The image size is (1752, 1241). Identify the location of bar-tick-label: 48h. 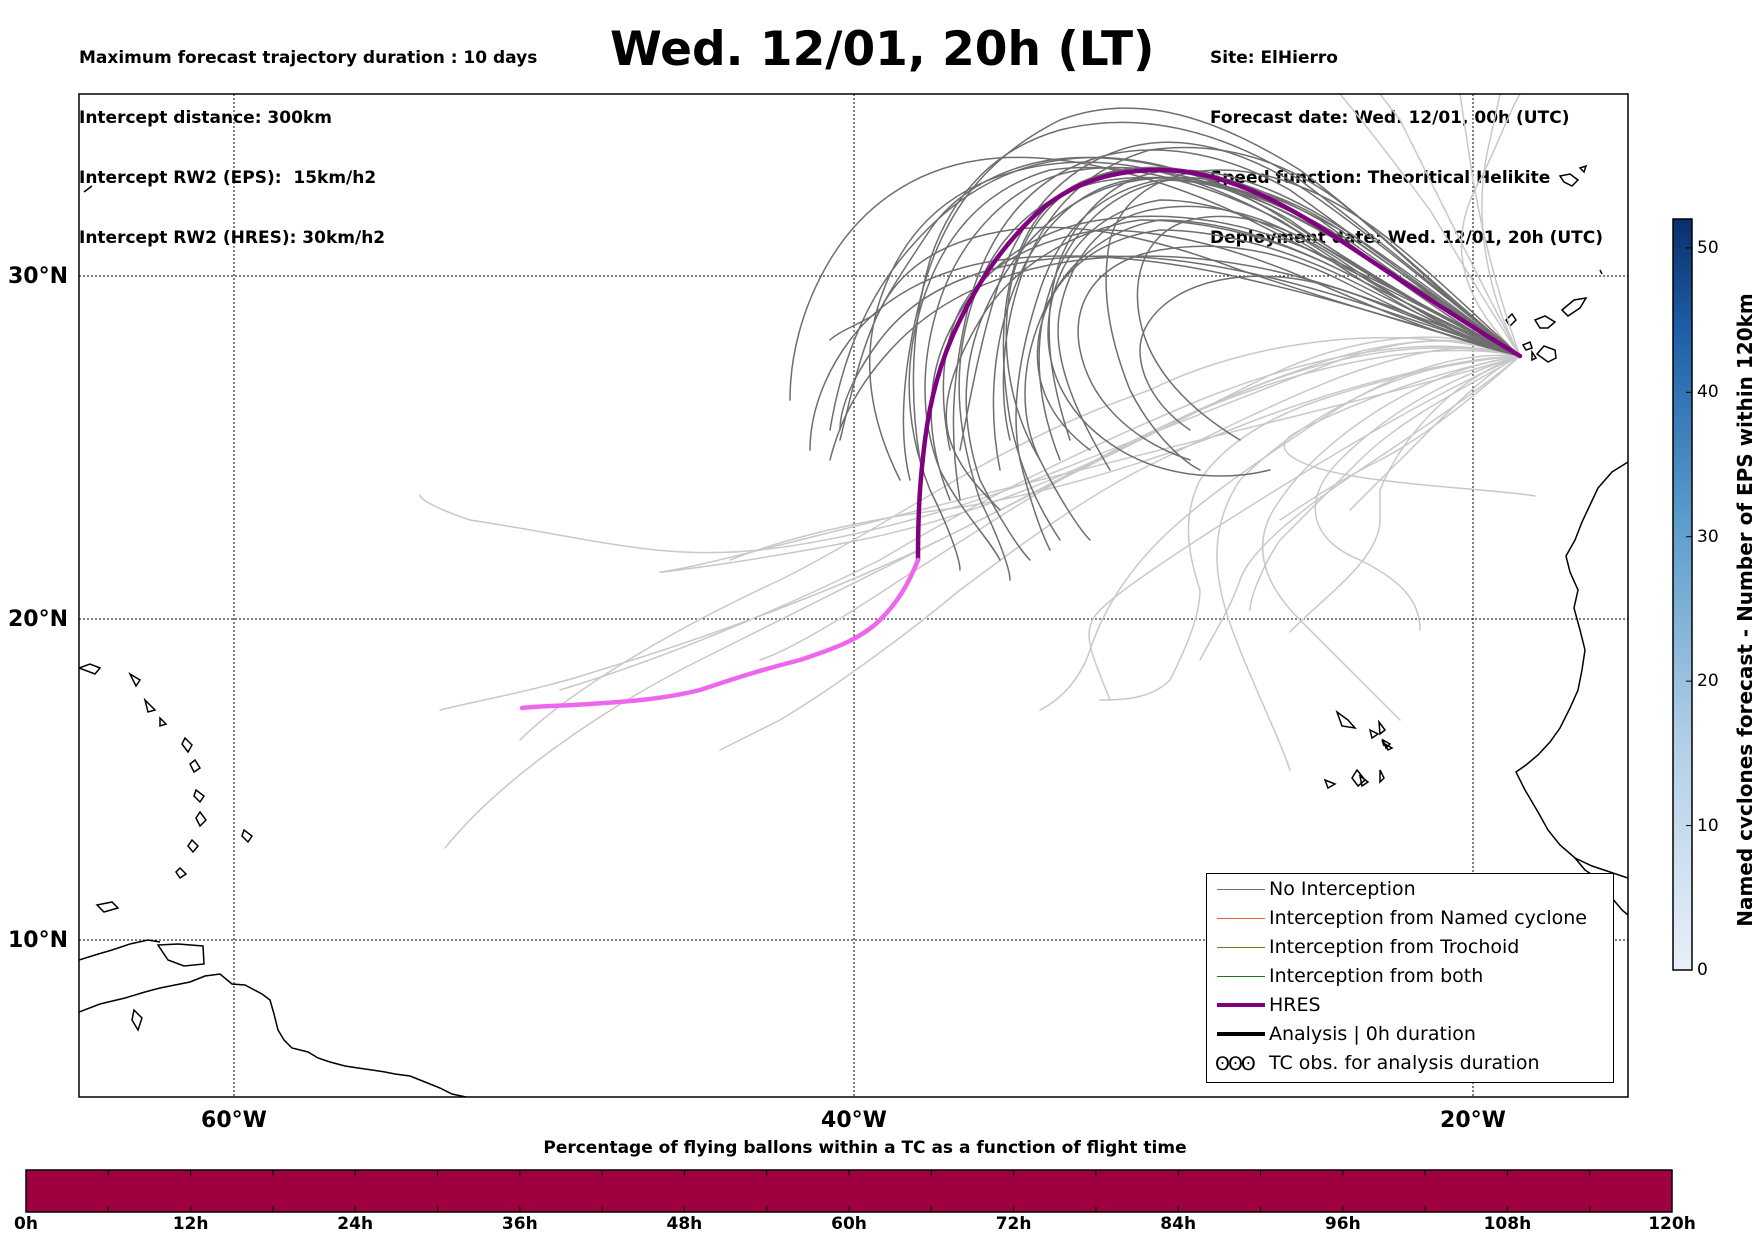
(684, 1224).